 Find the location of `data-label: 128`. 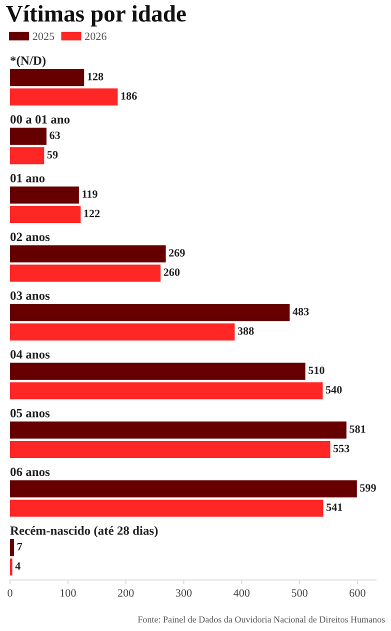

data-label: 128 is located at coordinates (96, 76).